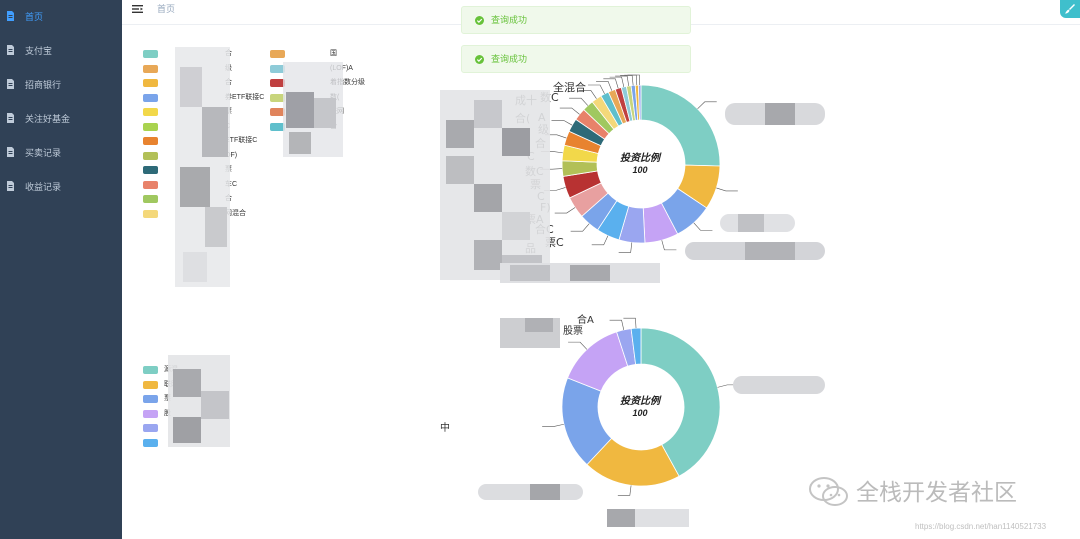  Describe the element at coordinates (48, 119) in the screenshot. I see `sidebar-item-label: 关注好基金` at that location.